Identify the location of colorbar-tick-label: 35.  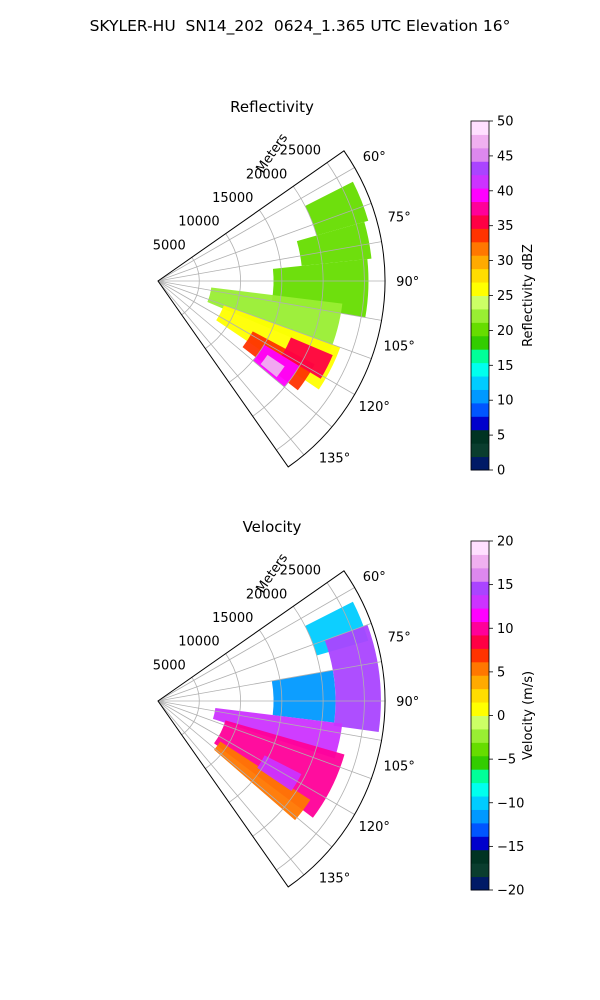
(505, 226).